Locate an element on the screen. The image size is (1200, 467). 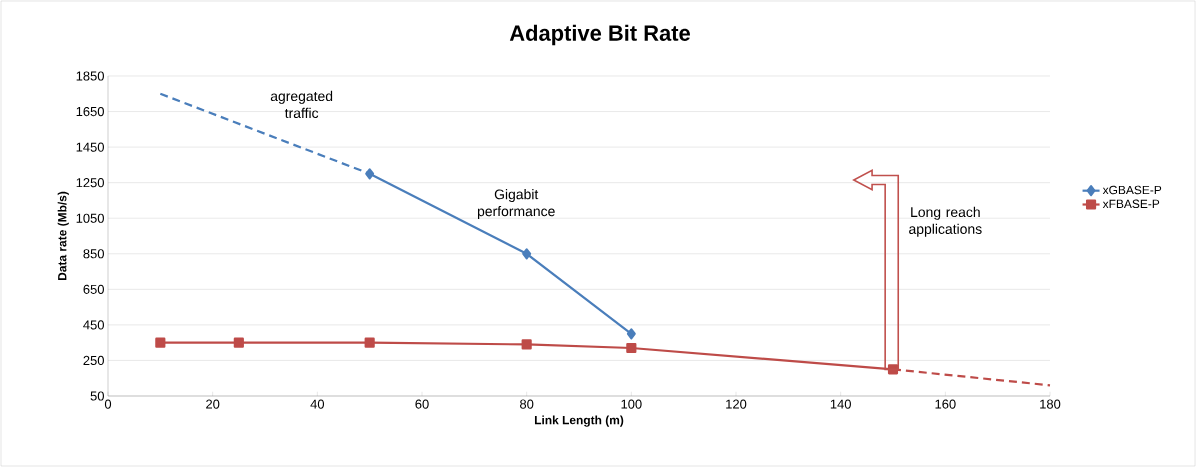
x-tick-label: 140 is located at coordinates (840, 404).